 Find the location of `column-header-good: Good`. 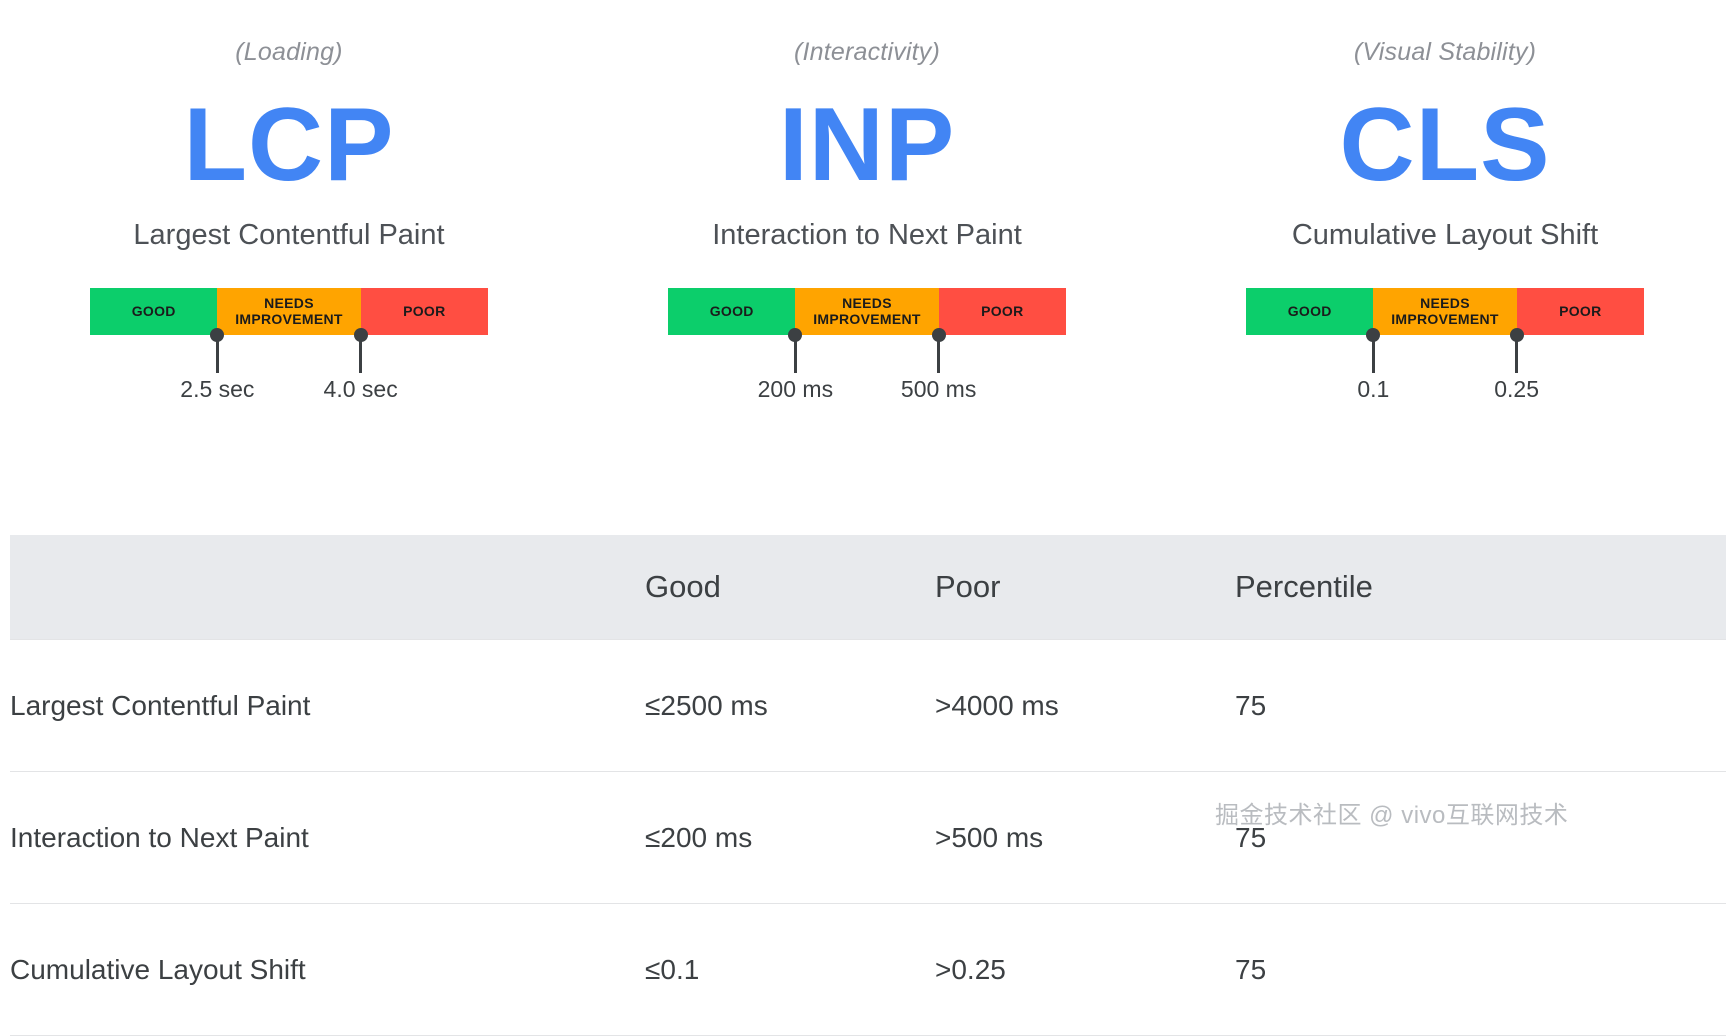

column-header-good: Good is located at coordinates (683, 586).